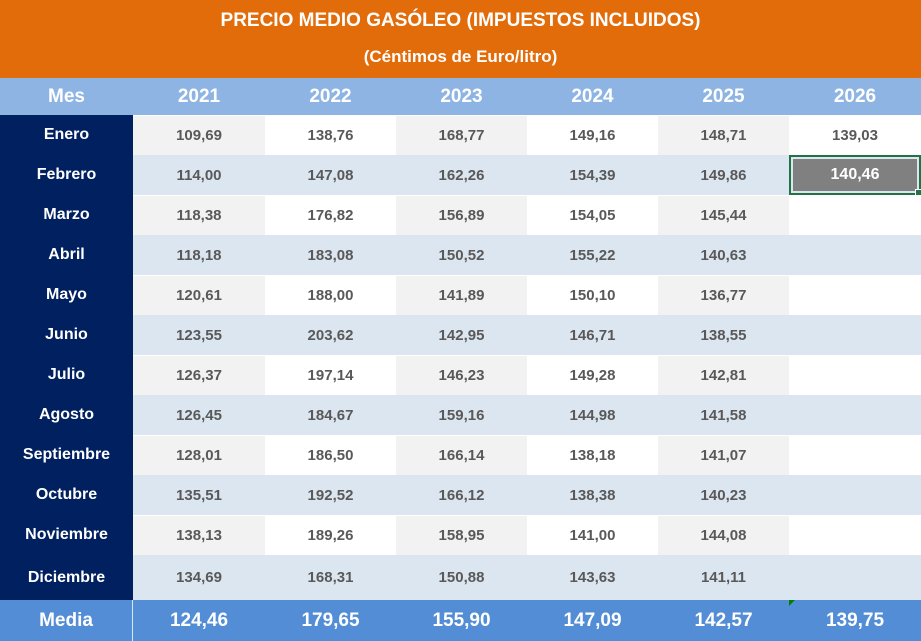  I want to click on price-cell-2021: 134,69, so click(199, 577).